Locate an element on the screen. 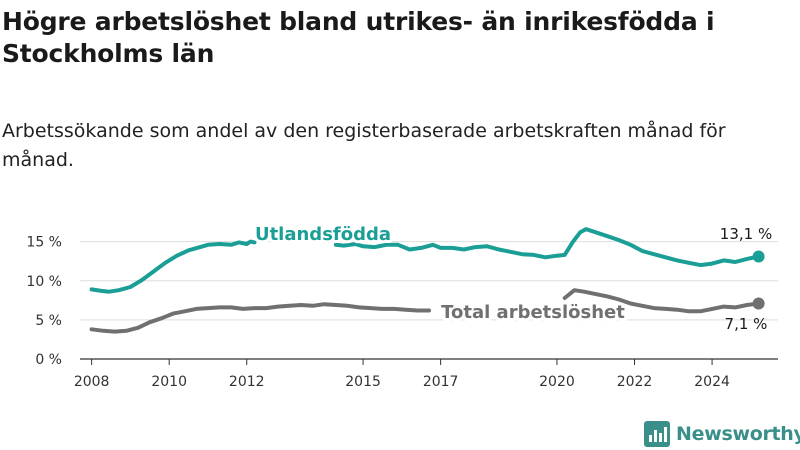 This screenshot has width=800, height=450. newsworthy-logo: Newsworthy is located at coordinates (722, 434).